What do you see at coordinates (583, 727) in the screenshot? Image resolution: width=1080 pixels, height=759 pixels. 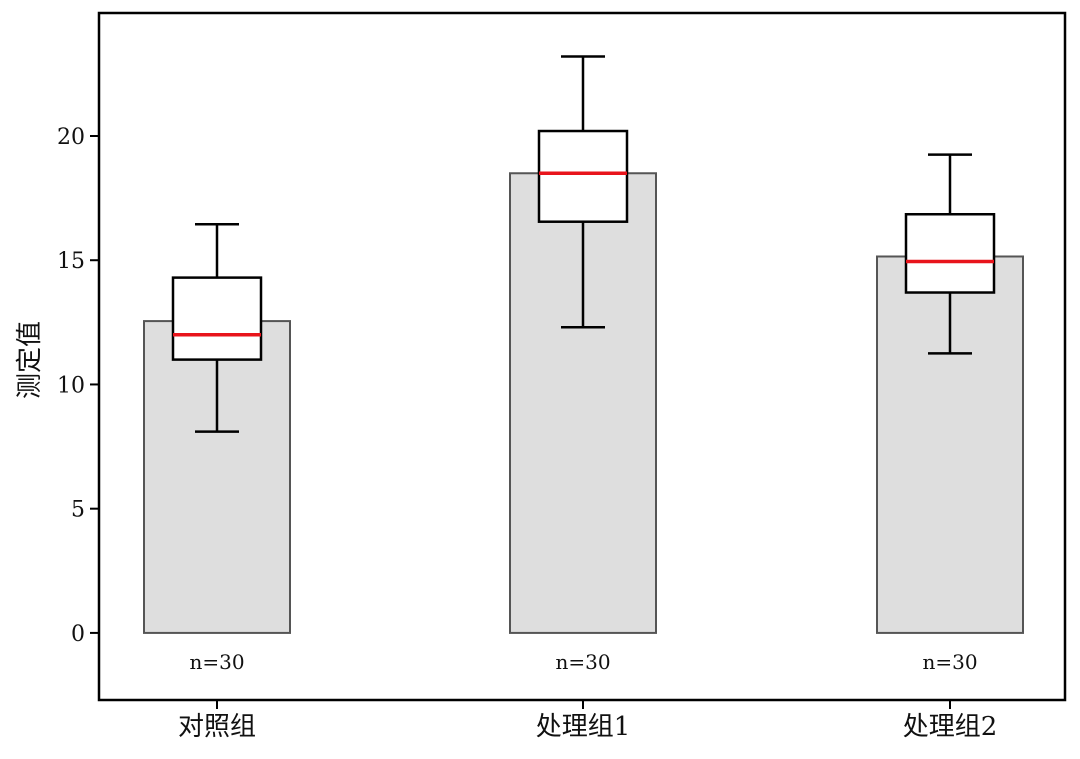 I see `x-tick-label-1: 处理组1` at bounding box center [583, 727].